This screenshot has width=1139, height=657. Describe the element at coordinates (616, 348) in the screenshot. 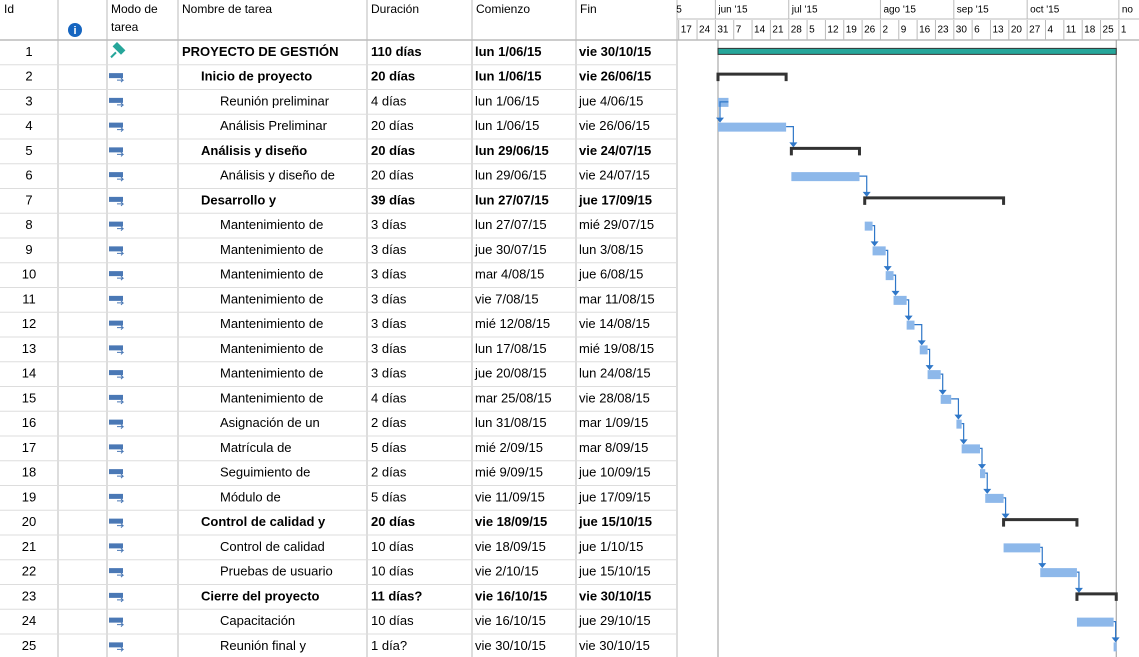

I see `task-finish: mié 19/08/15` at that location.